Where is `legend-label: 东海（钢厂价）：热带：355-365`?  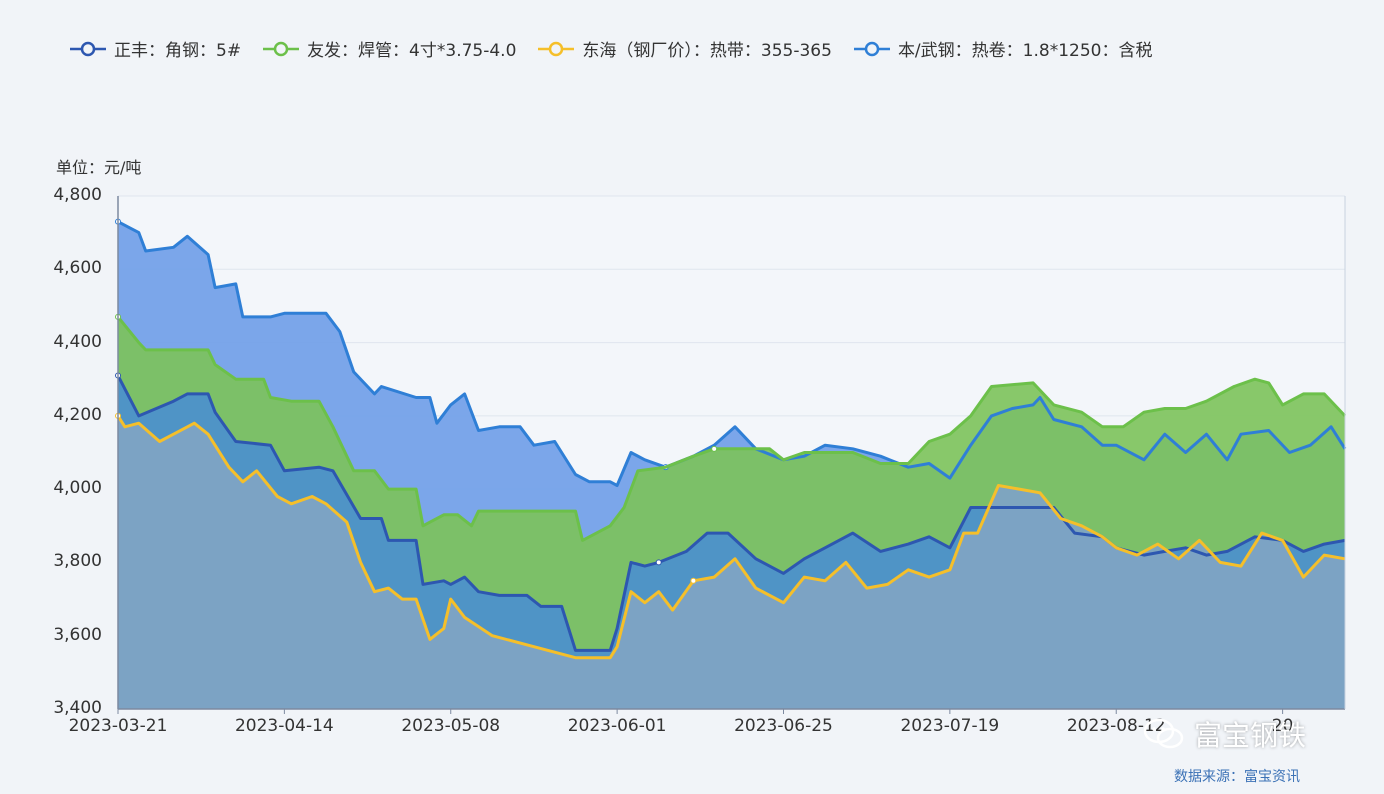
legend-label: 东海（钢厂价）：热带：355-365 is located at coordinates (707, 51).